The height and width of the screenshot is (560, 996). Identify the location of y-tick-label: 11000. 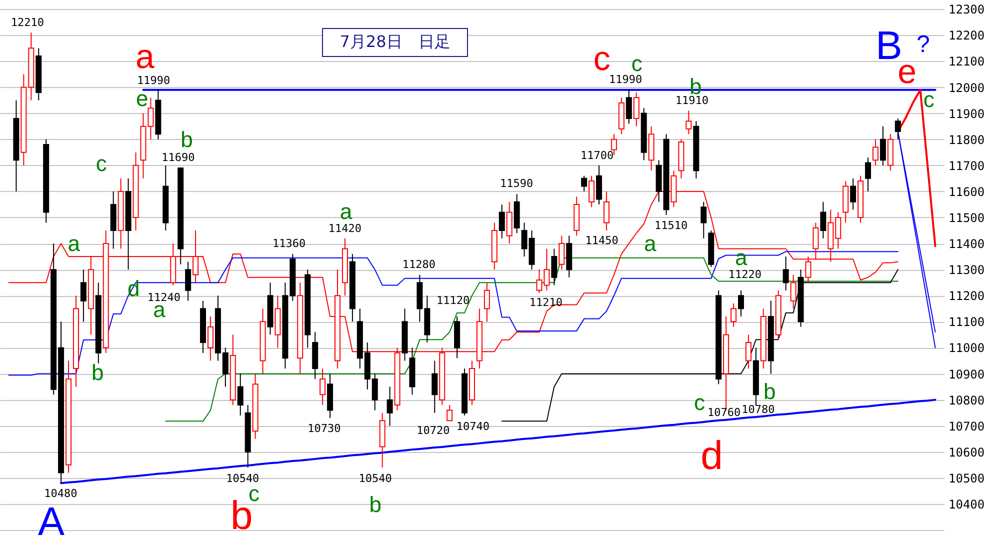
(966, 348).